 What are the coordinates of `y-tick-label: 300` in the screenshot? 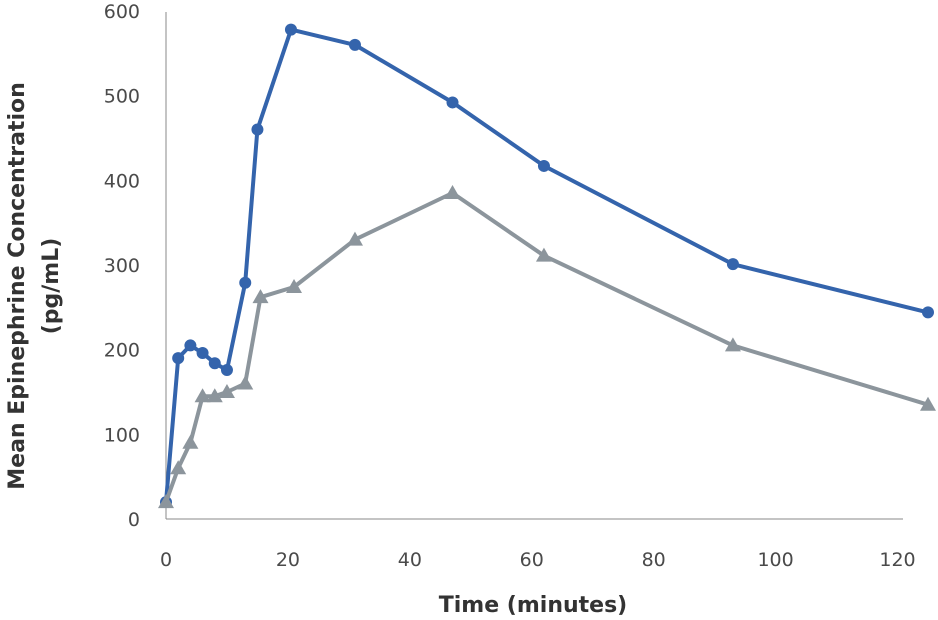 It's located at (122, 266).